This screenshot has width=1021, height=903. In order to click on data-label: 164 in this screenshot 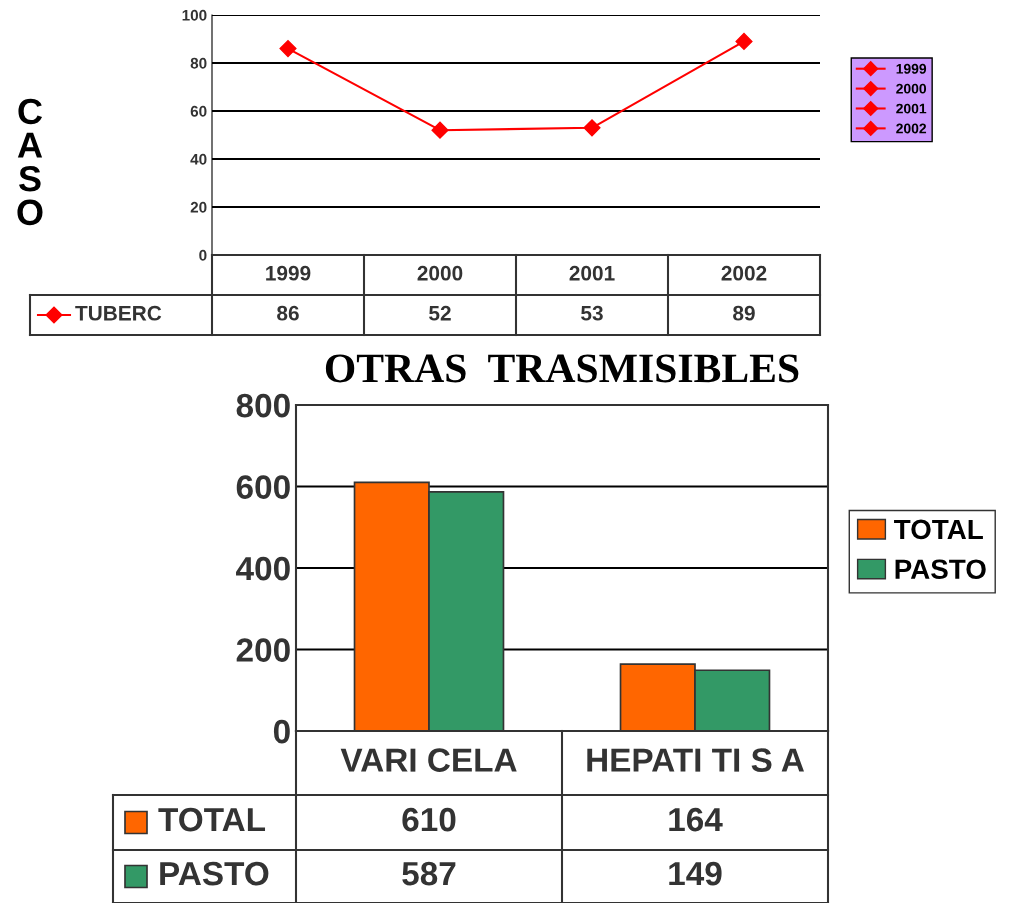, I will do `click(696, 819)`.